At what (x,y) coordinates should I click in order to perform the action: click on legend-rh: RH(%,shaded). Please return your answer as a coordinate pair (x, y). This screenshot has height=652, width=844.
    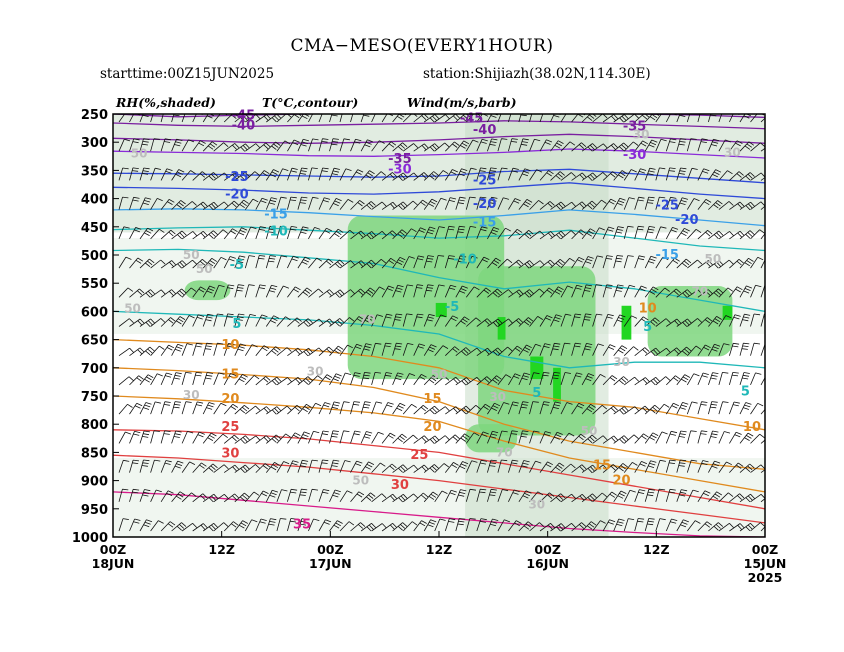
    Looking at the image, I should click on (166, 102).